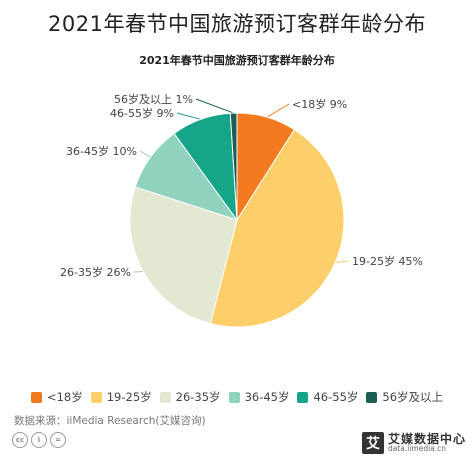  Describe the element at coordinates (417, 449) in the screenshot. I see `brand-url: data.iimedia.cn` at that location.